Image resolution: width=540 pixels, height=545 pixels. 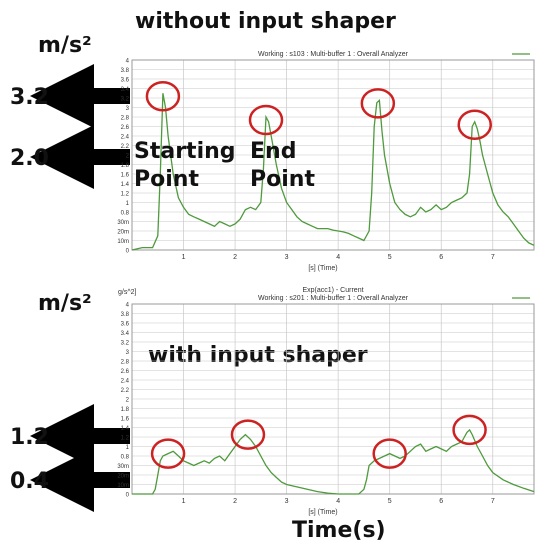 I want to click on arrow-marker-top-2: 2.0, so click(x=70, y=157).